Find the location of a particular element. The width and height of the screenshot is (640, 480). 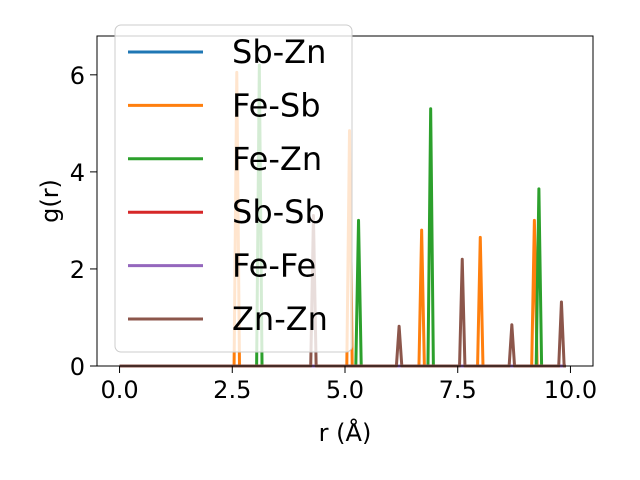

x-tick-label: 0.0 is located at coordinates (119, 390).